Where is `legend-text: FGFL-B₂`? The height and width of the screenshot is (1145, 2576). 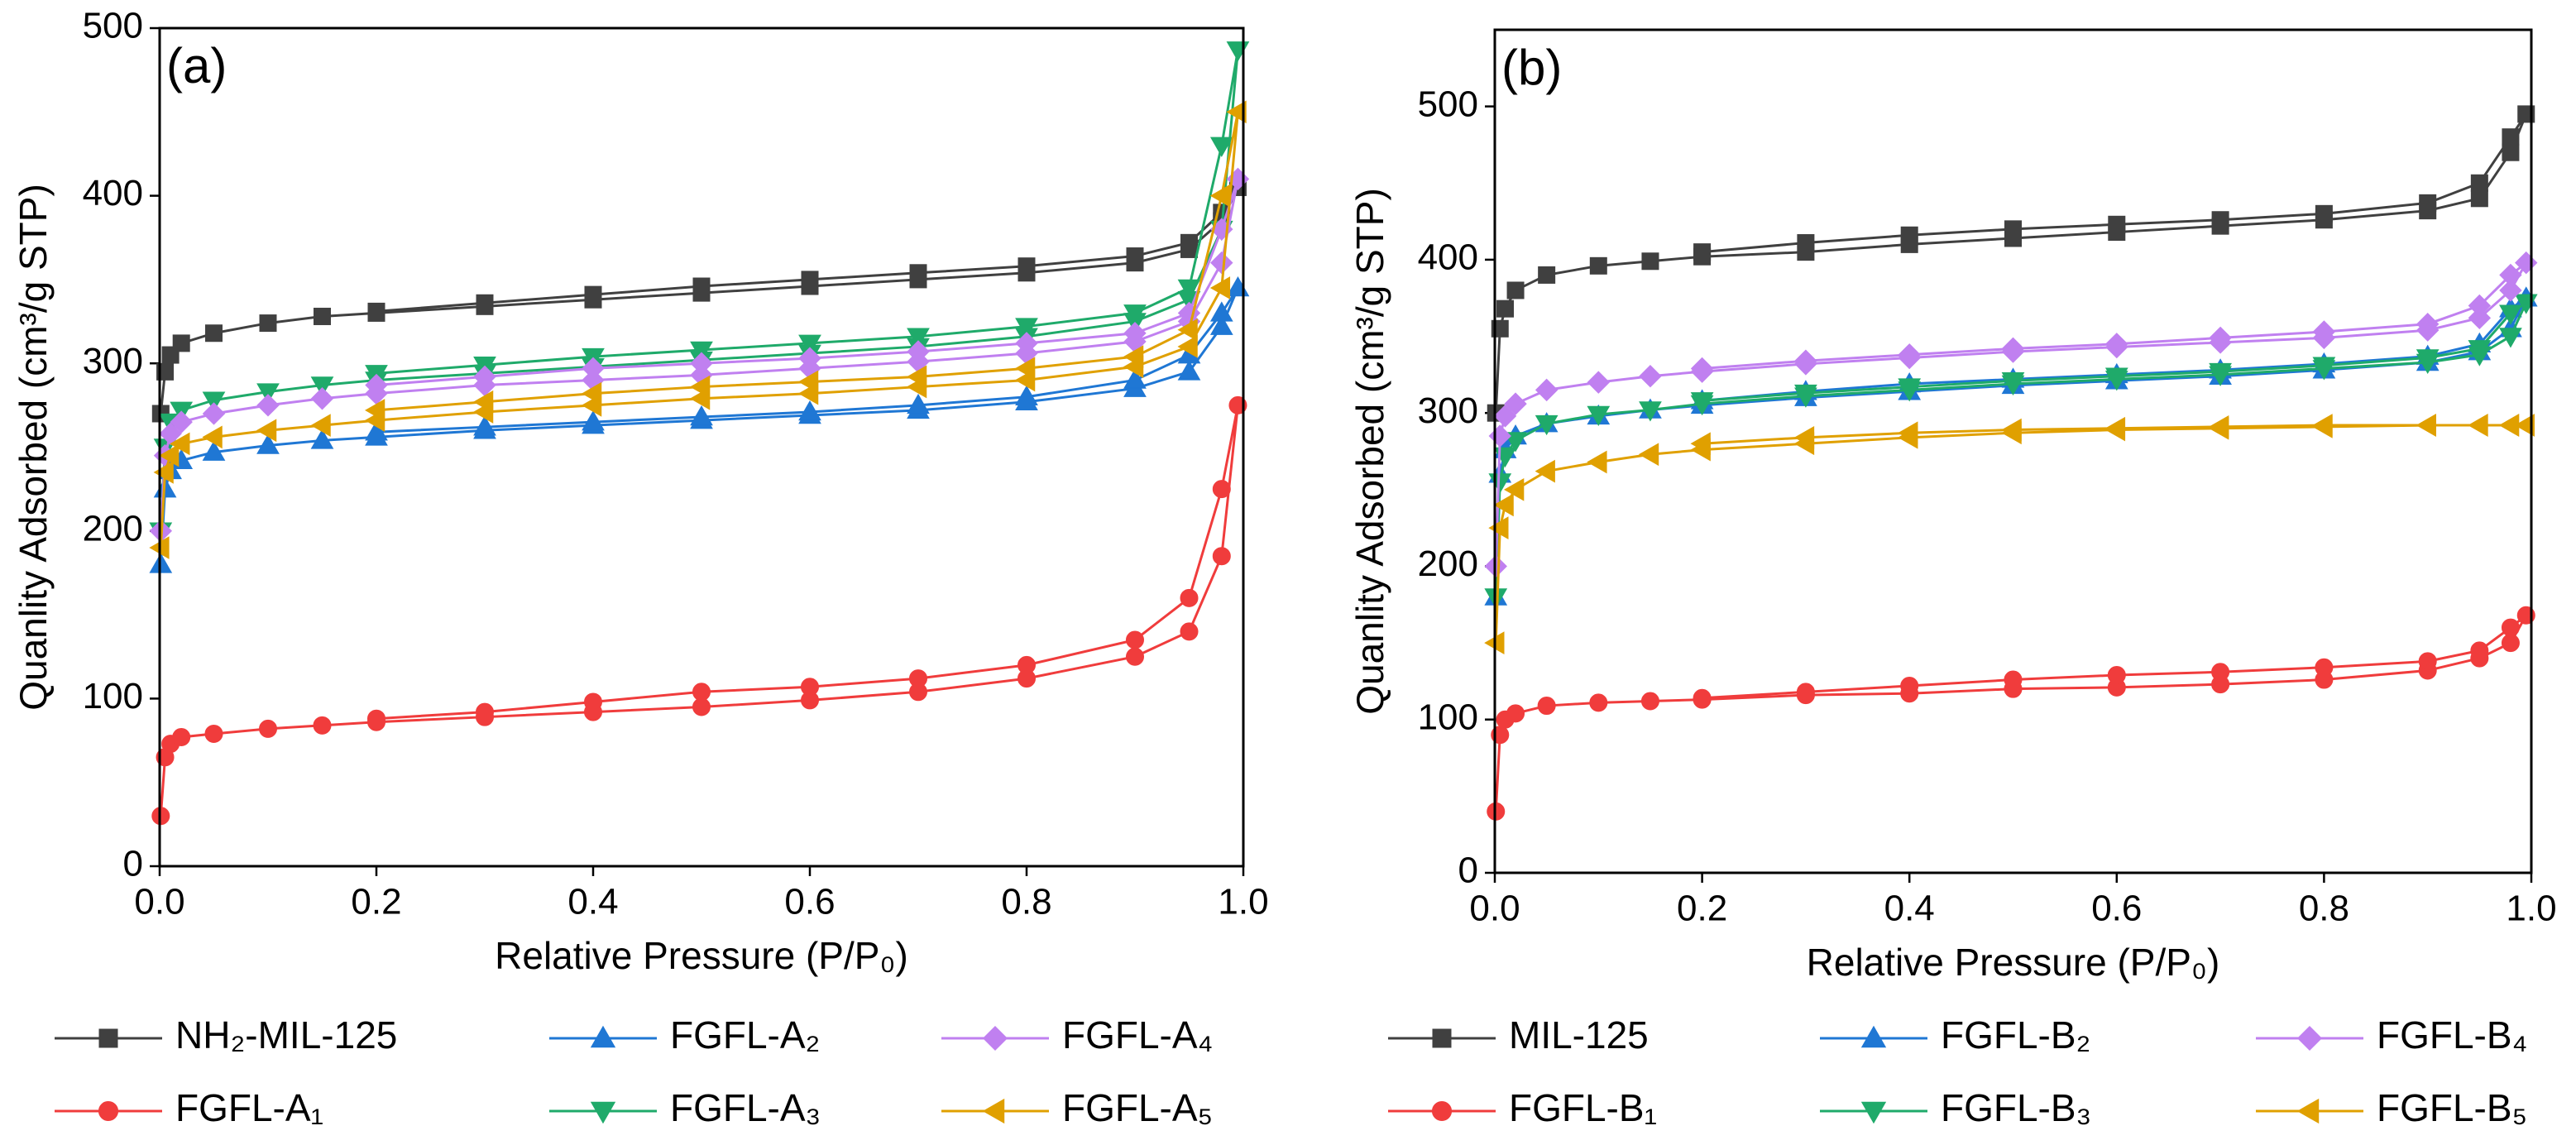
legend-text: FGFL-B₂ is located at coordinates (2015, 1034).